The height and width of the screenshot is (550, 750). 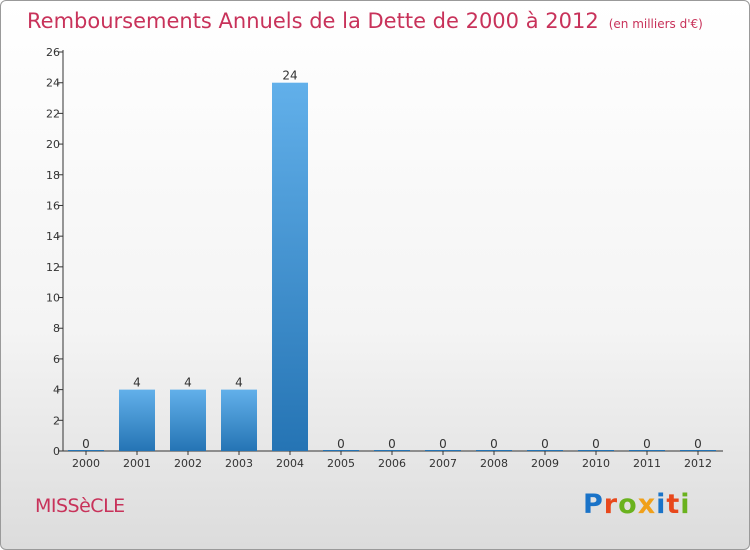 I want to click on logo-letter: x, so click(x=647, y=504).